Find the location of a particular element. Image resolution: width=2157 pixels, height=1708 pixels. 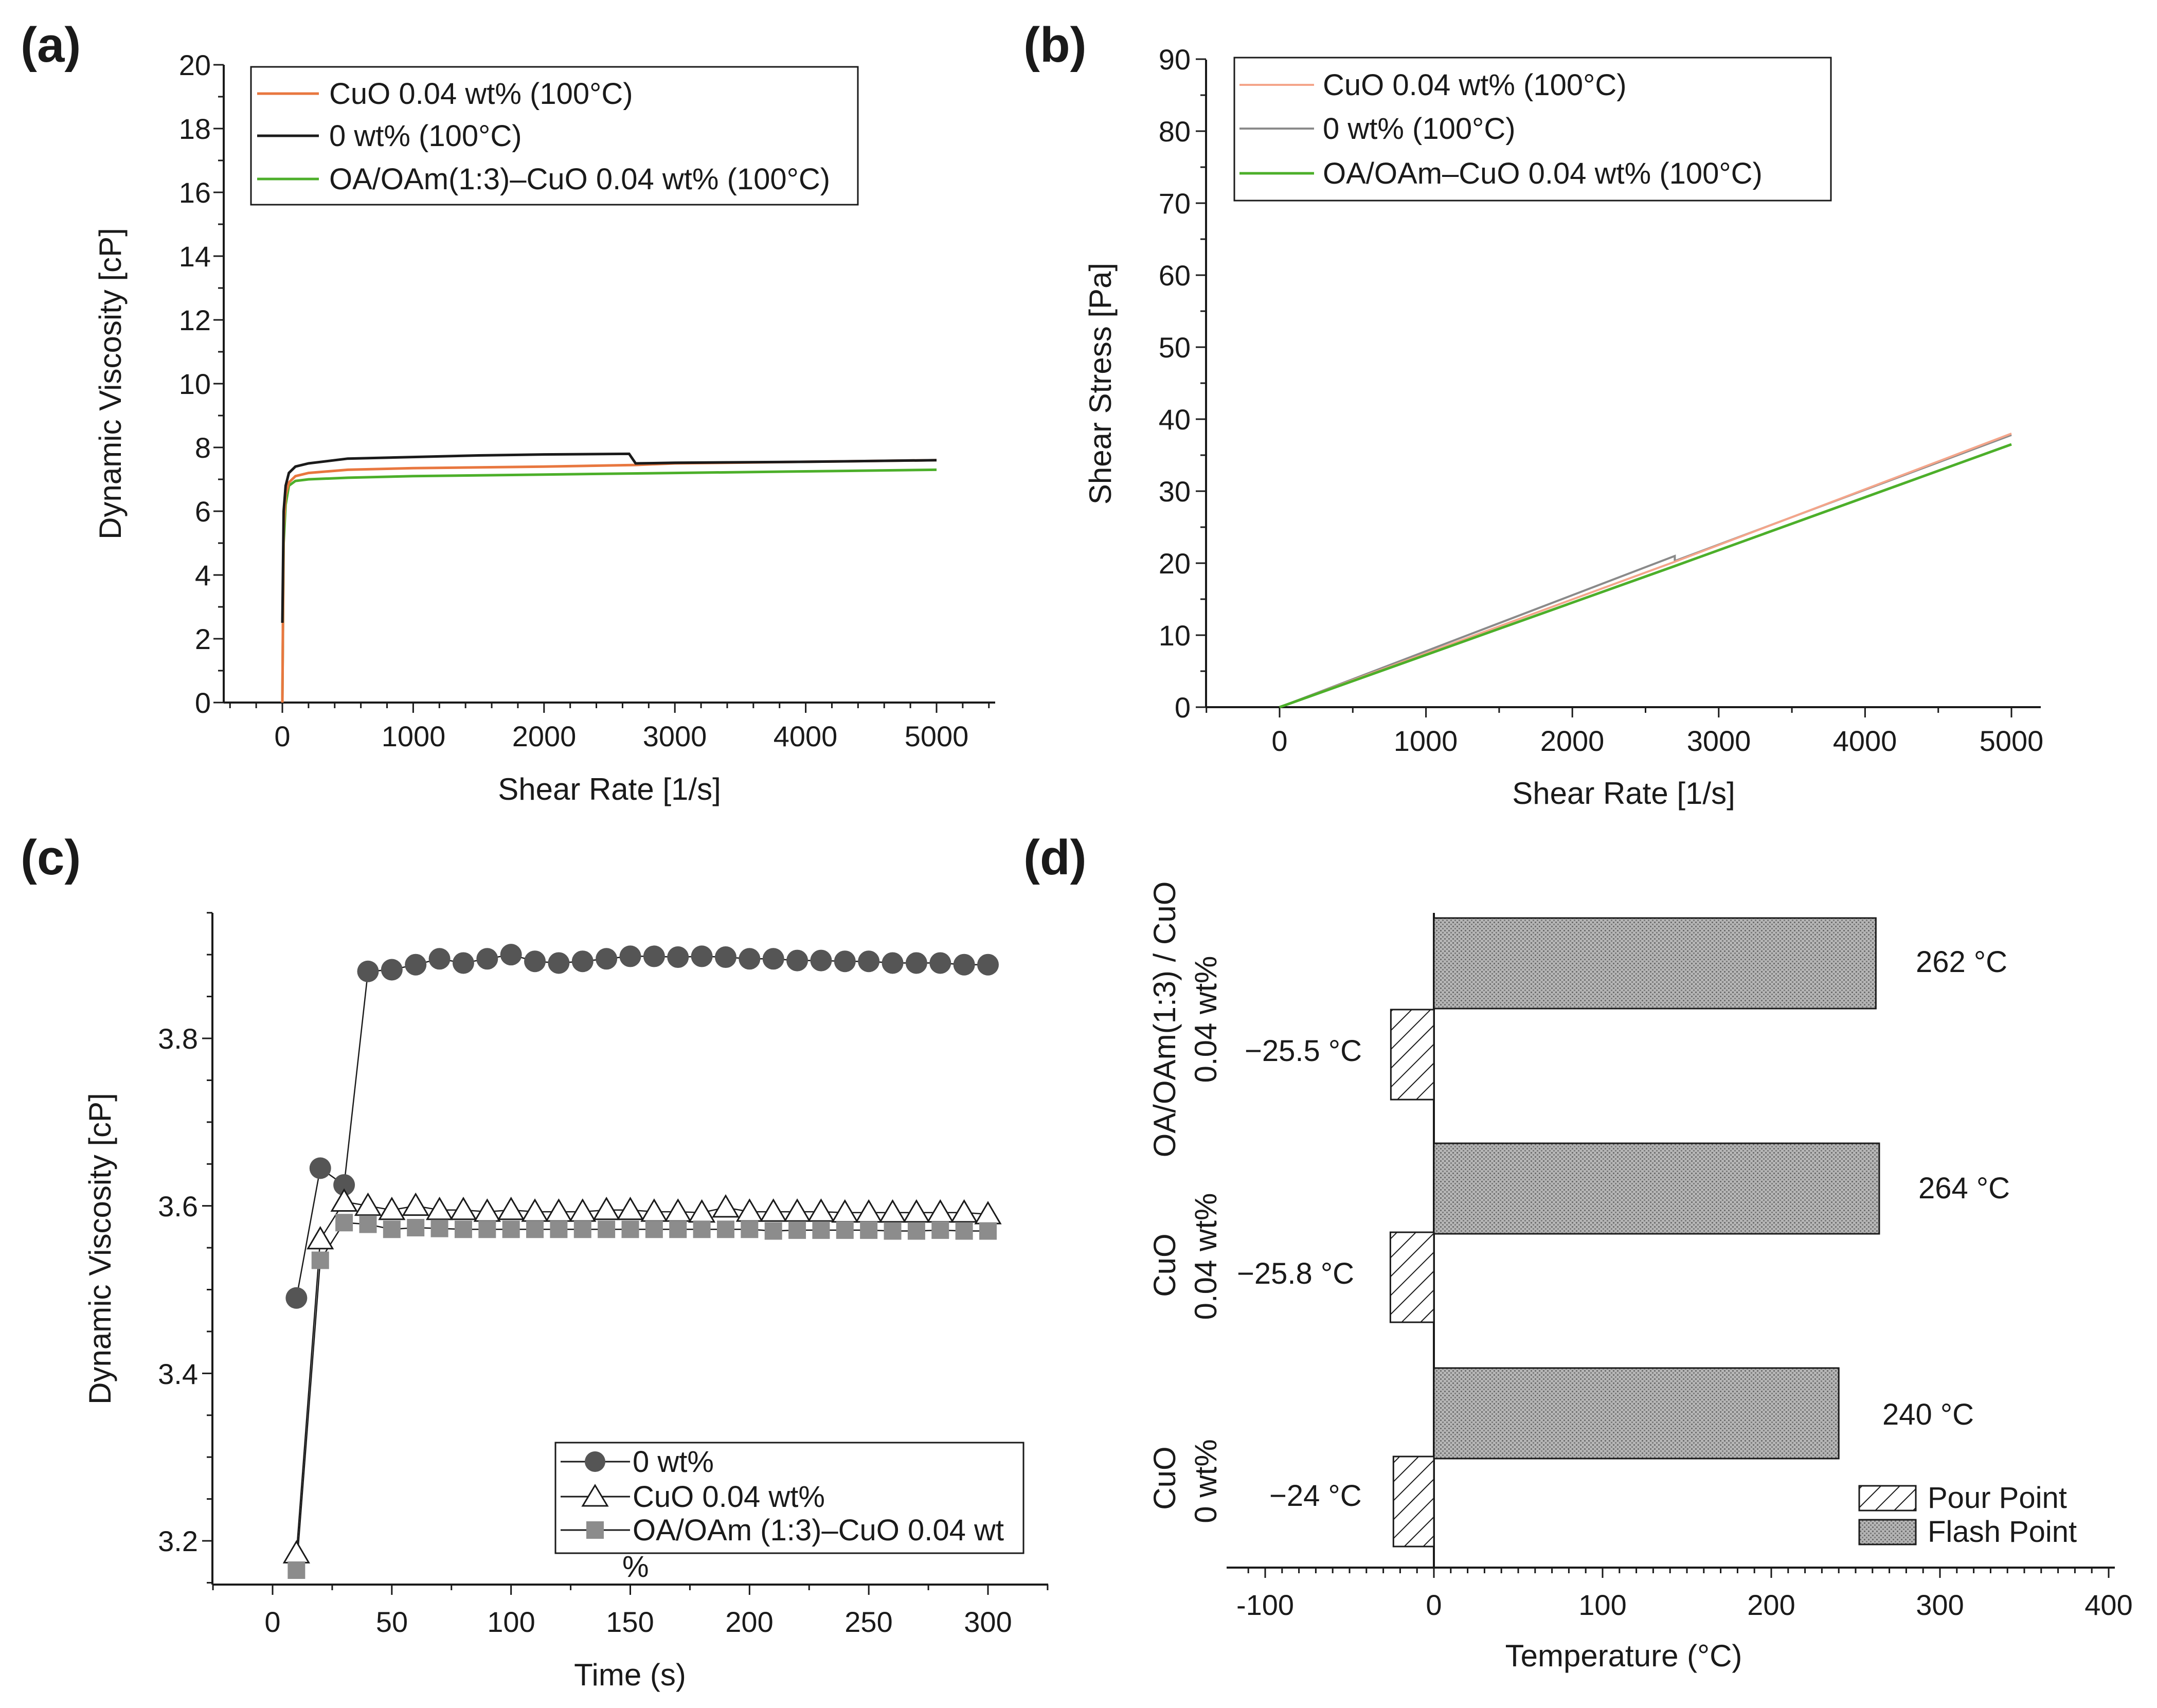

panel-d-ticks is located at coordinates (1678, 1573).